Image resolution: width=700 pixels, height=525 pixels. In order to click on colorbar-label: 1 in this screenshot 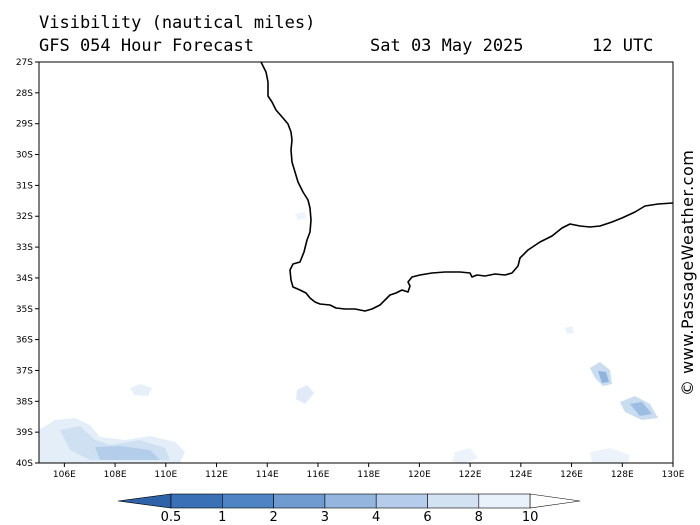, I will do `click(222, 517)`.